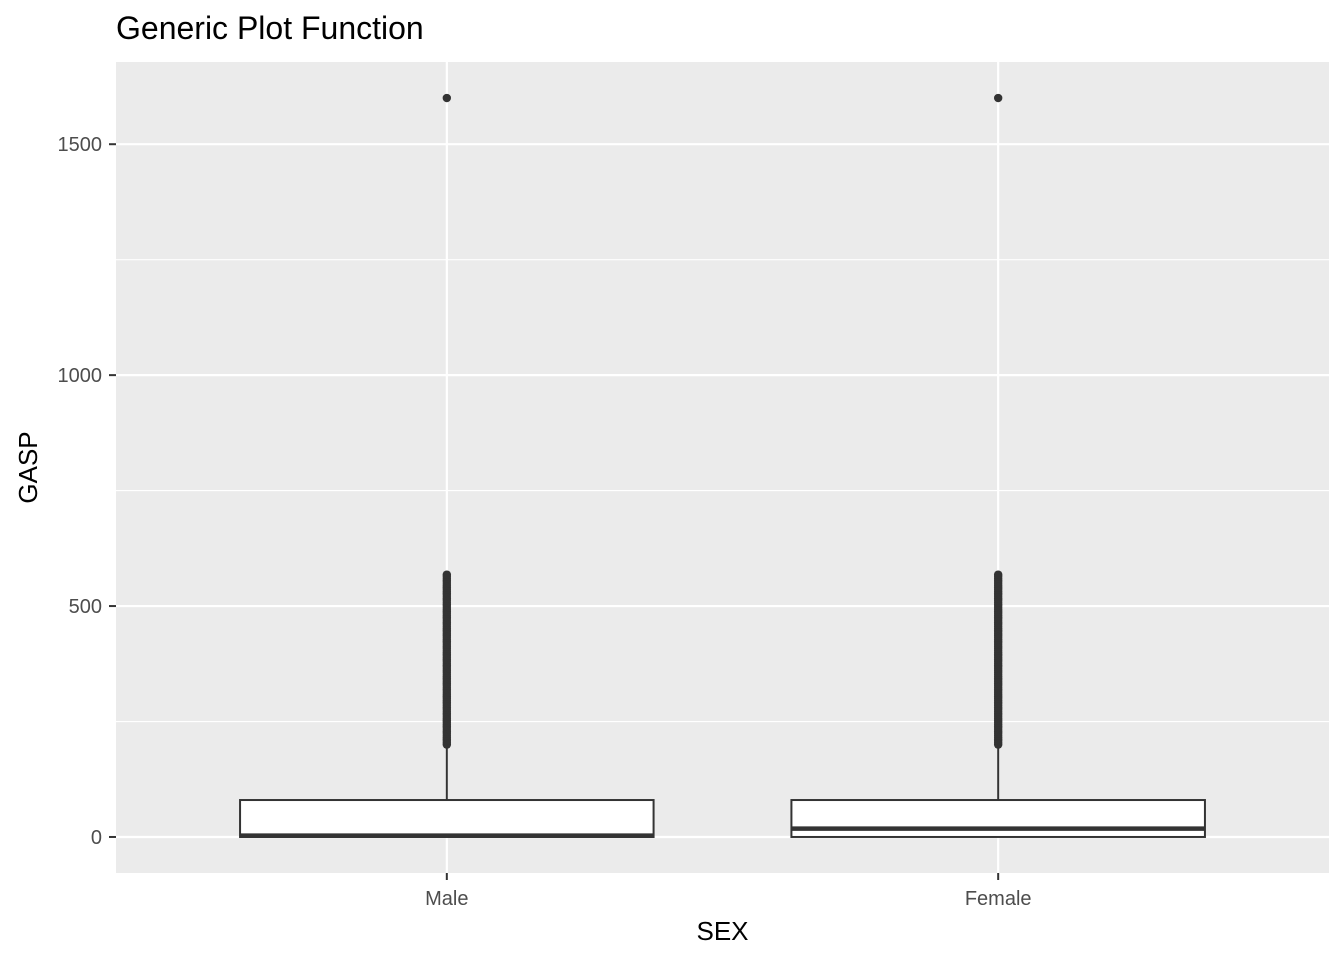 The width and height of the screenshot is (1344, 960). Describe the element at coordinates (80, 376) in the screenshot. I see `y-tick-label: 1000` at that location.